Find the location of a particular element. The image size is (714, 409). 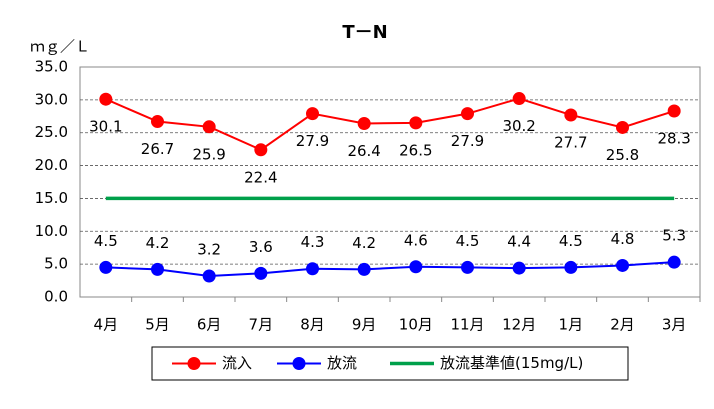

data-label: 25.9 is located at coordinates (208, 154).